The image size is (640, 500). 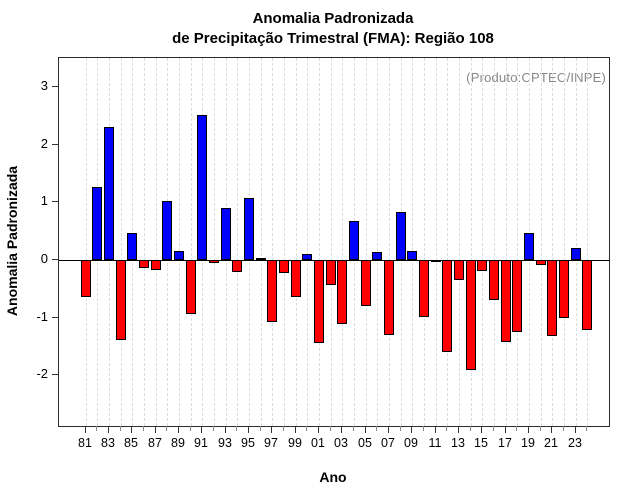 What do you see at coordinates (575, 443) in the screenshot?
I see `x-tick-label-23: 23` at bounding box center [575, 443].